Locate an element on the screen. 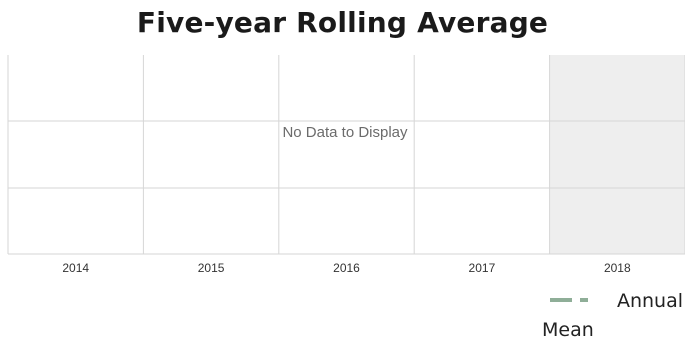 The width and height of the screenshot is (685, 341). no-data-message: No Data to Display is located at coordinates (345, 132).